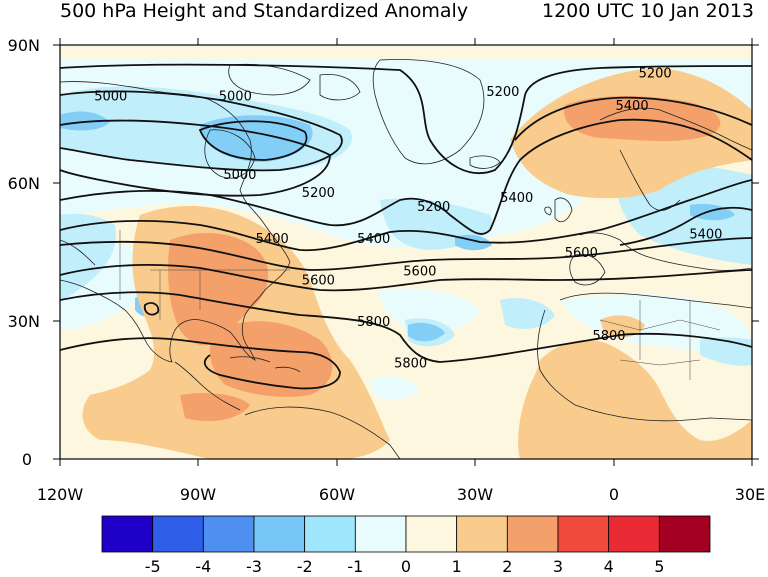 The width and height of the screenshot is (768, 577). I want to click on y-tick-label: 0, so click(27, 459).